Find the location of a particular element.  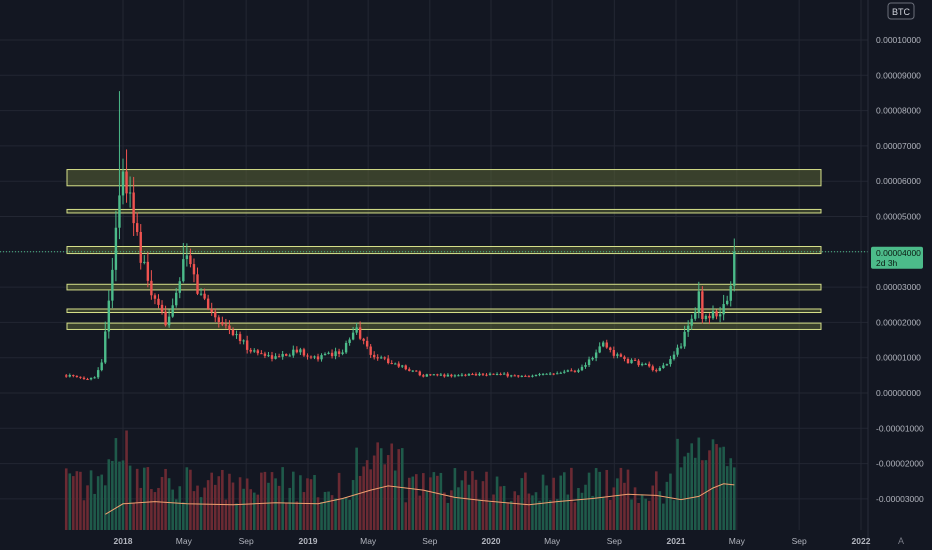

time-tick-label: 2019 is located at coordinates (308, 541).